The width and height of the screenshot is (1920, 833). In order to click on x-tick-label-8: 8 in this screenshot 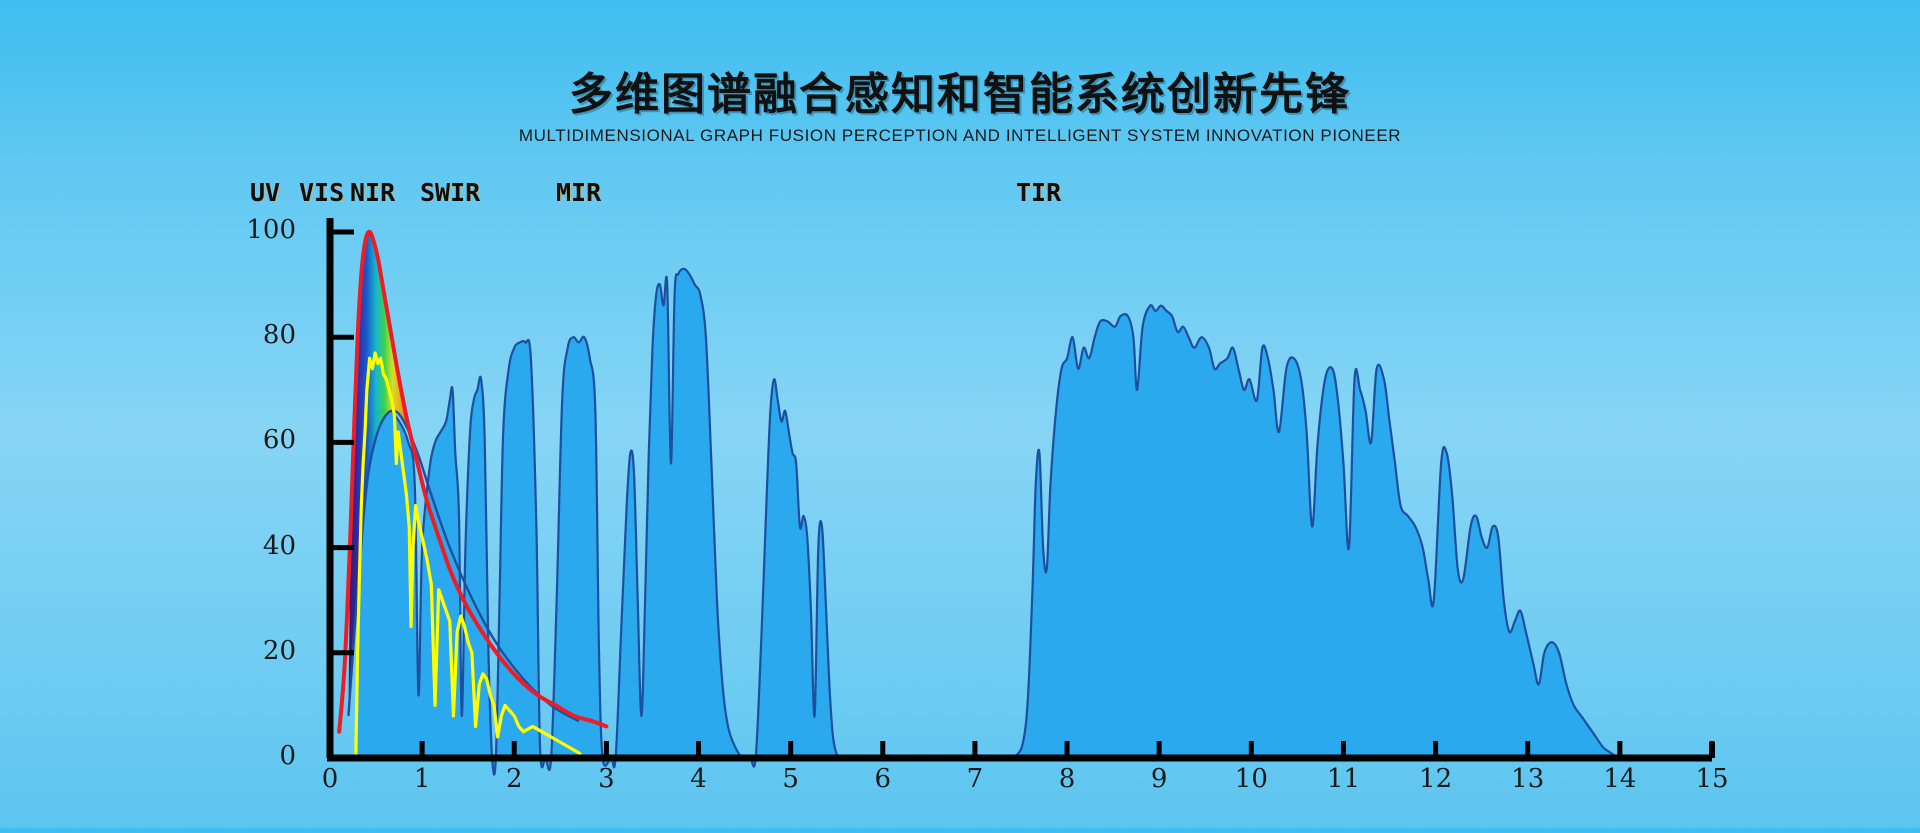, I will do `click(1067, 779)`.